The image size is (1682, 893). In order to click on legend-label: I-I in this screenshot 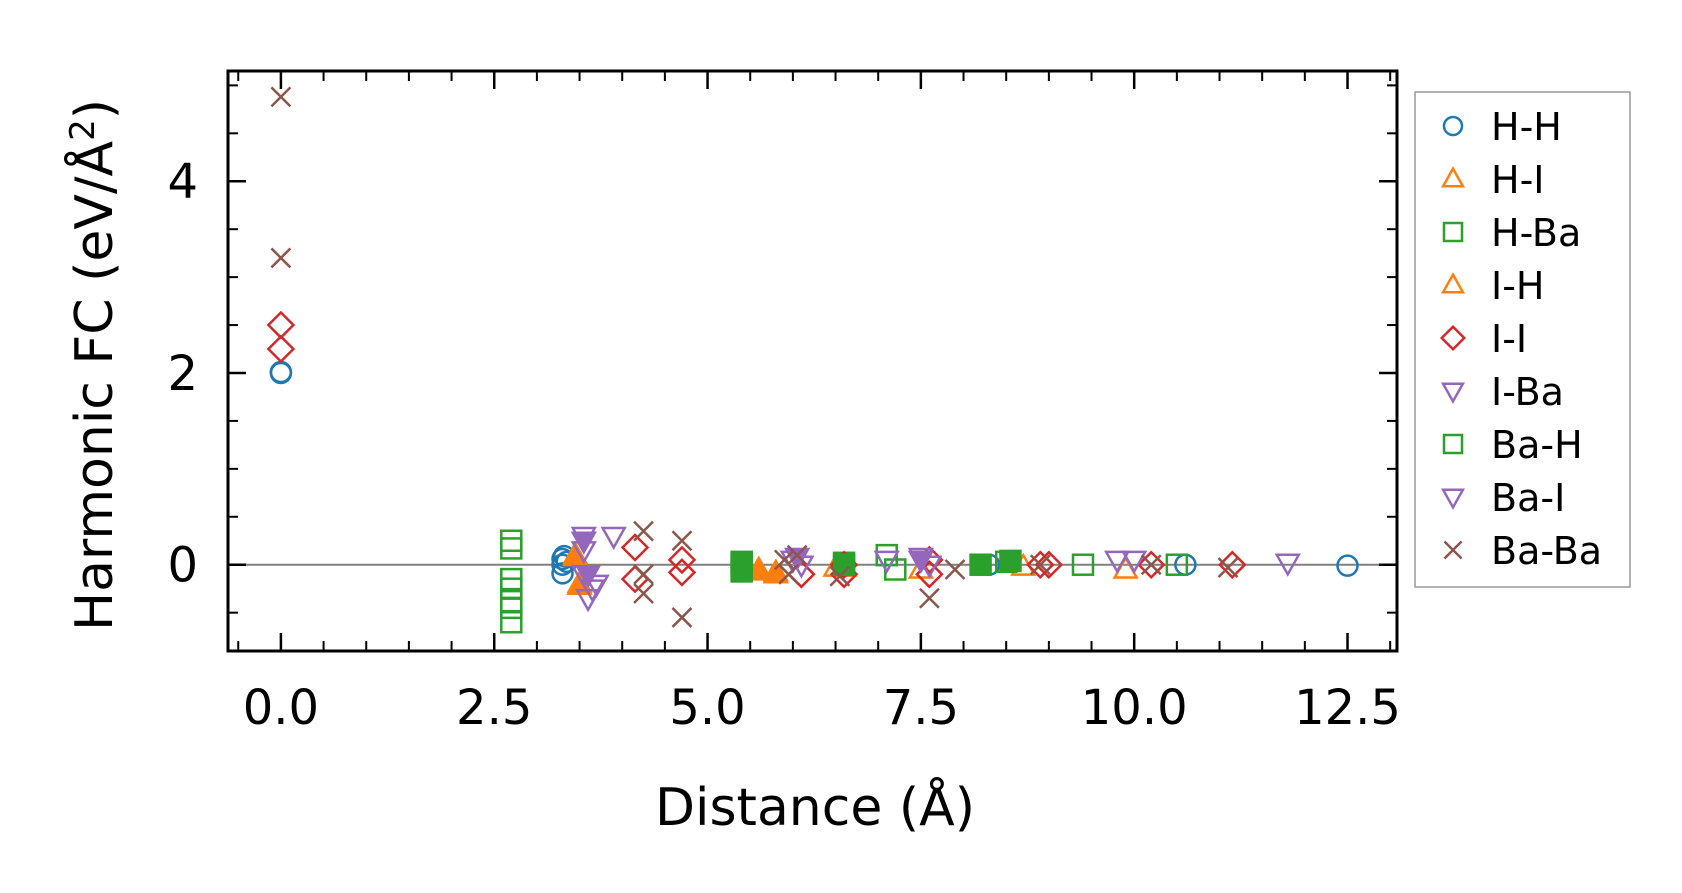, I will do `click(1509, 339)`.